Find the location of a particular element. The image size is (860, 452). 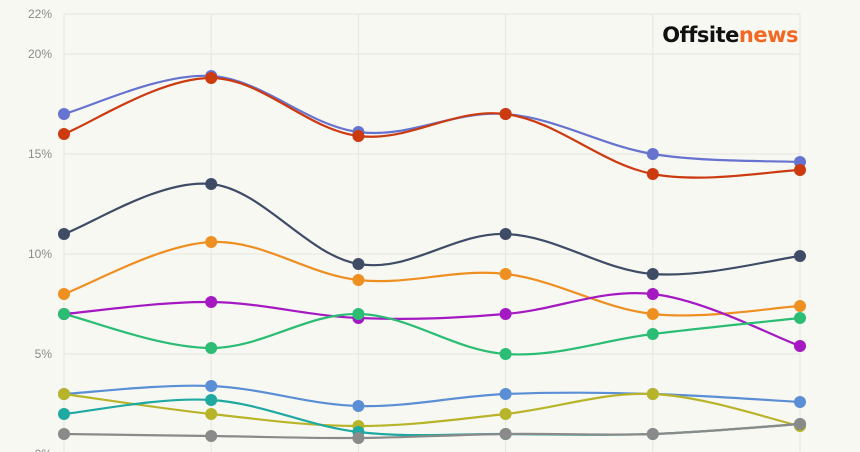

y-tick-label: 20% is located at coordinates (40, 54).